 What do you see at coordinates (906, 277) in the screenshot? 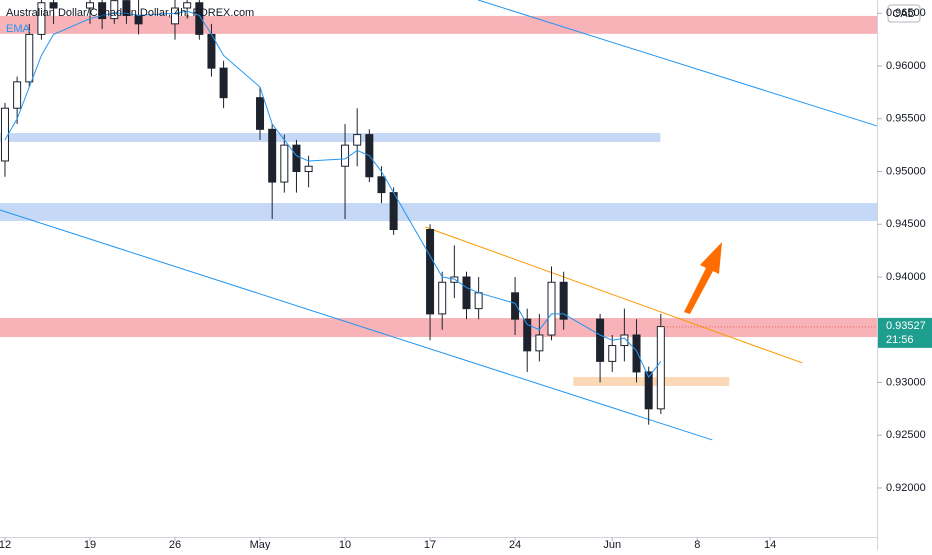
I see `y-tick-label: 0.94000` at bounding box center [906, 277].